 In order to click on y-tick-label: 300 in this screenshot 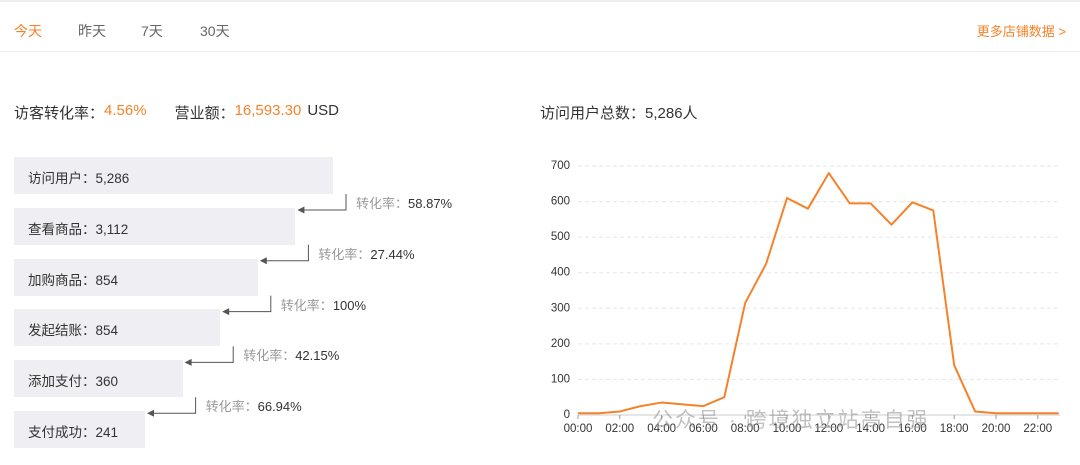, I will do `click(560, 308)`.